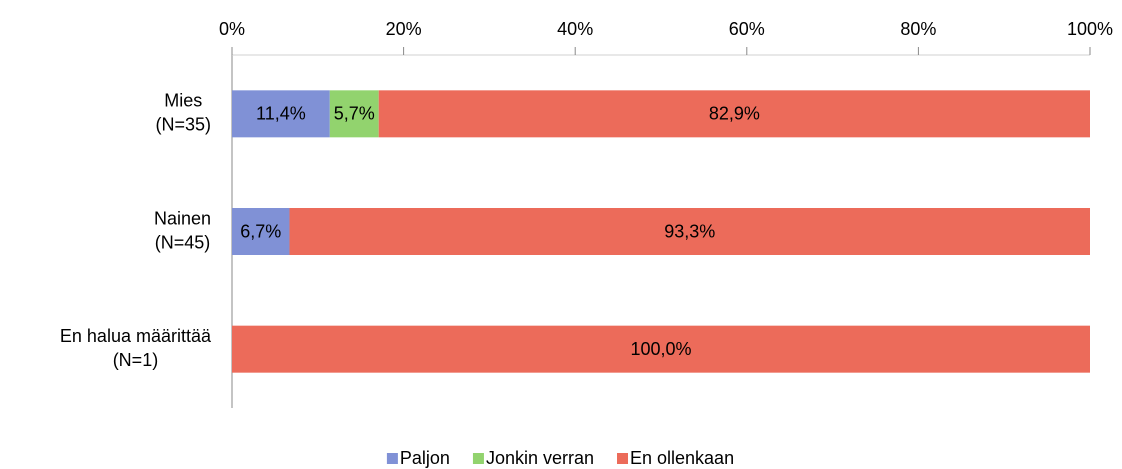 The image size is (1122, 469). Describe the element at coordinates (404, 29) in the screenshot. I see `x-tick-label: 20%` at that location.